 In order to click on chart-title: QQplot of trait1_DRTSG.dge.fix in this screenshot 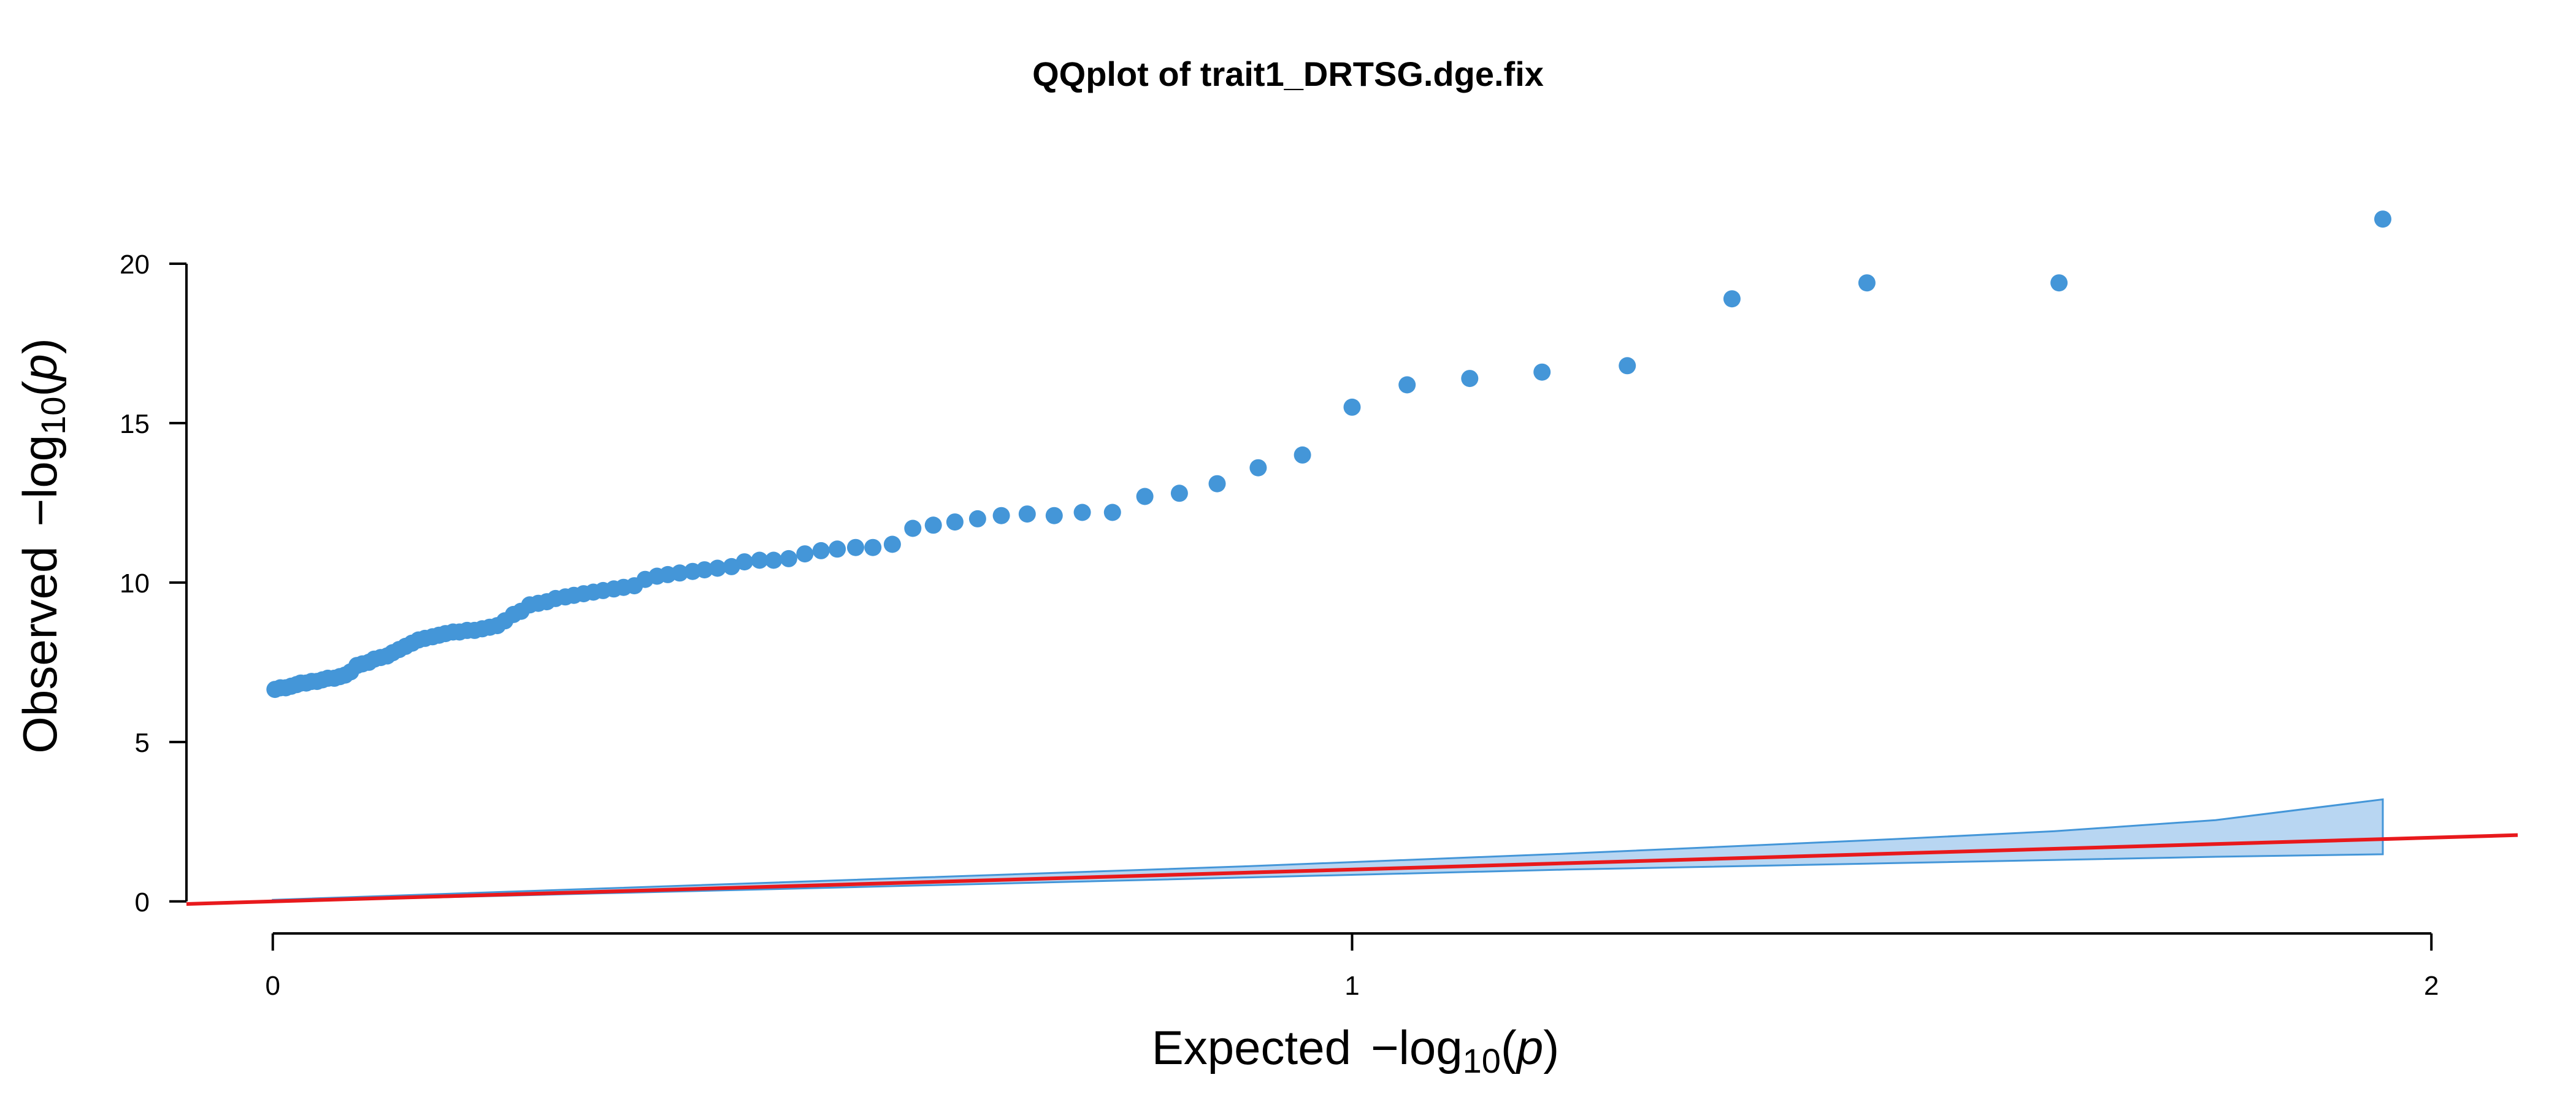, I will do `click(1288, 74)`.